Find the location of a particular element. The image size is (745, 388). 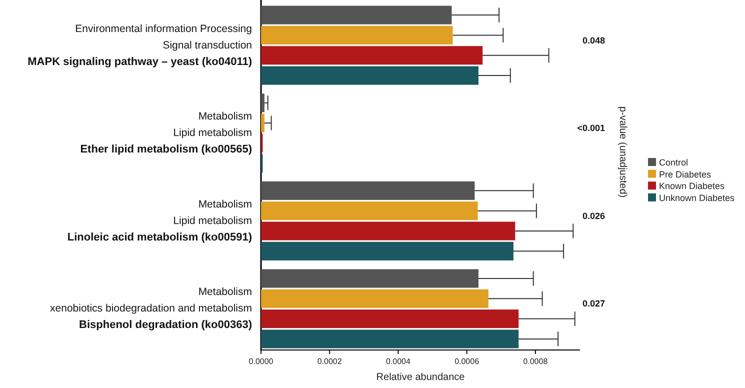

y-tick-label: Environmental information Processing Signal transduction MAPK signaling pathway – yeast (ko04011) is located at coordinates (140, 45).